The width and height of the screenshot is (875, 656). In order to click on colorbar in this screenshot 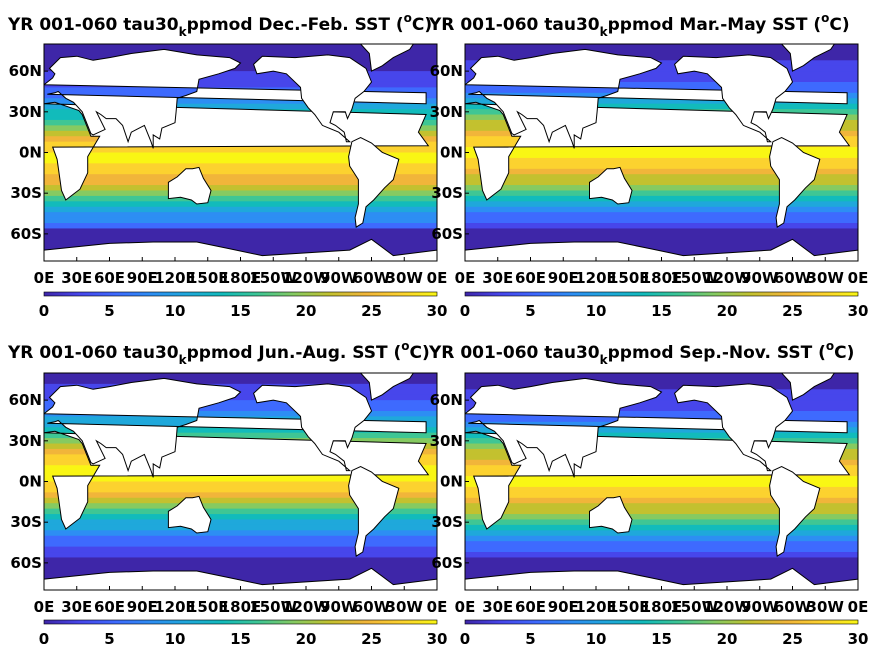, I will do `click(240, 294)`.